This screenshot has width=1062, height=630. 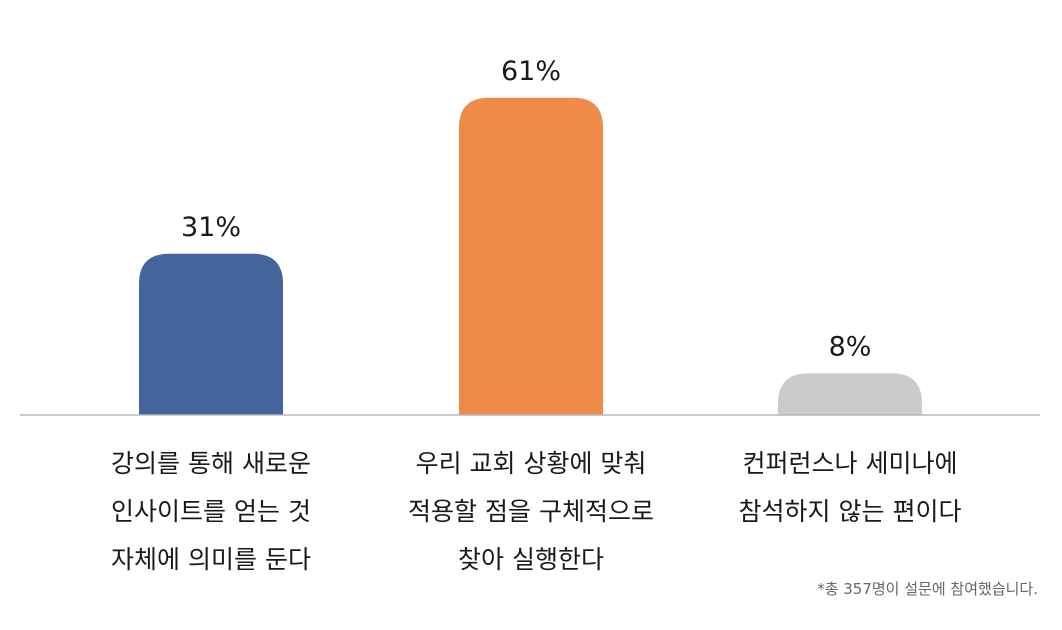 I want to click on value-label-1: 31%, so click(x=211, y=227).